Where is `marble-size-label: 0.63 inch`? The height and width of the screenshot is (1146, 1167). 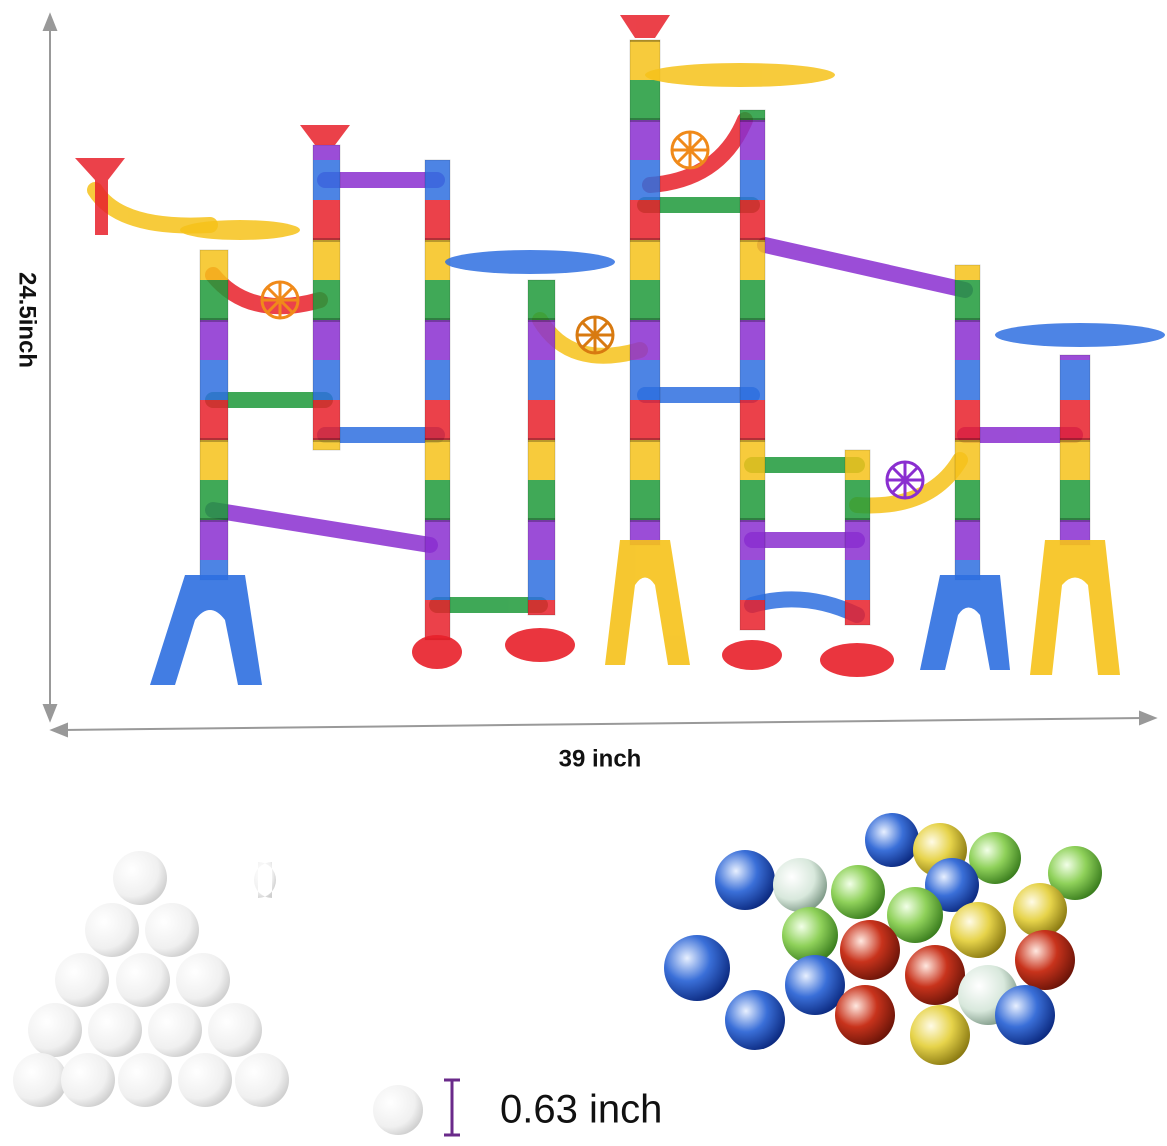 marble-size-label: 0.63 inch is located at coordinates (581, 1110).